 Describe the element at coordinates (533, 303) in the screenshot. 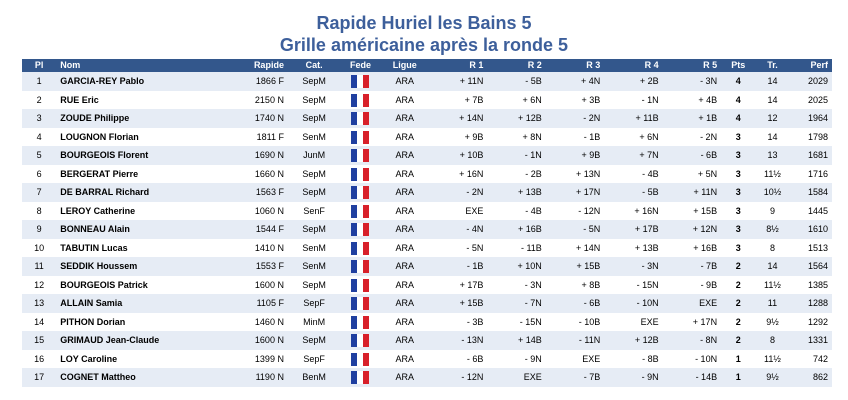

I see `cell-round-2: - 7N` at that location.